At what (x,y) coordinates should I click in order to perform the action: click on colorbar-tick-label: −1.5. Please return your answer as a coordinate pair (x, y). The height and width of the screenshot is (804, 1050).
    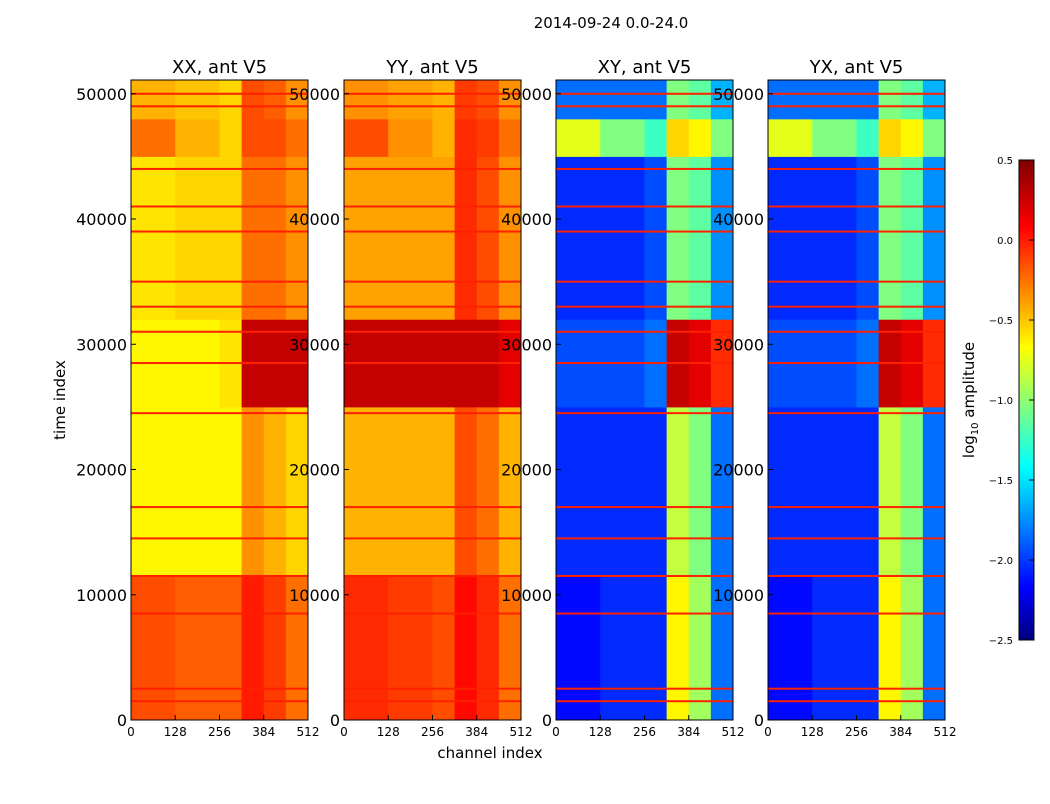
    Looking at the image, I should click on (1001, 481).